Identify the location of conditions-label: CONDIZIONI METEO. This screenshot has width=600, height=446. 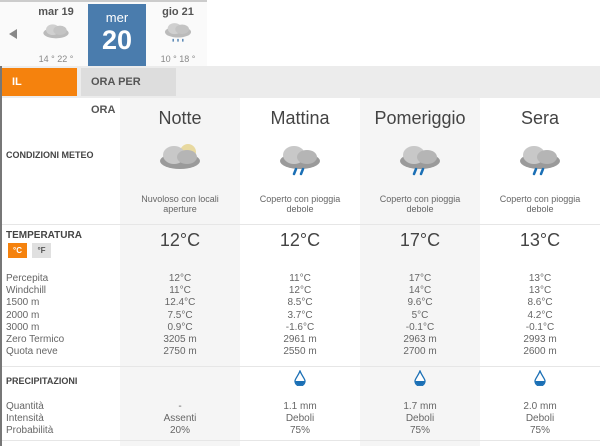
(50, 155).